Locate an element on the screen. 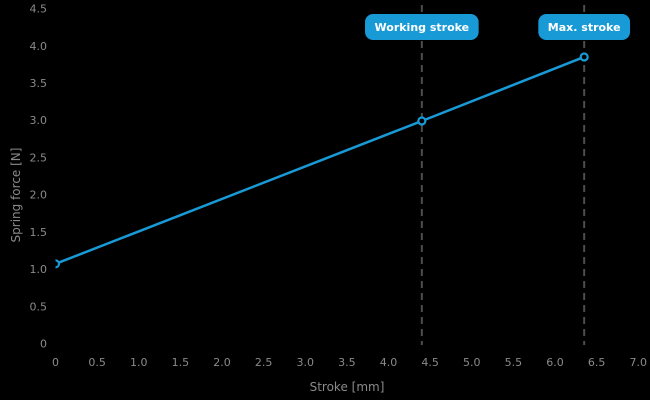  y-tick-label: 0.5 is located at coordinates (39, 306).